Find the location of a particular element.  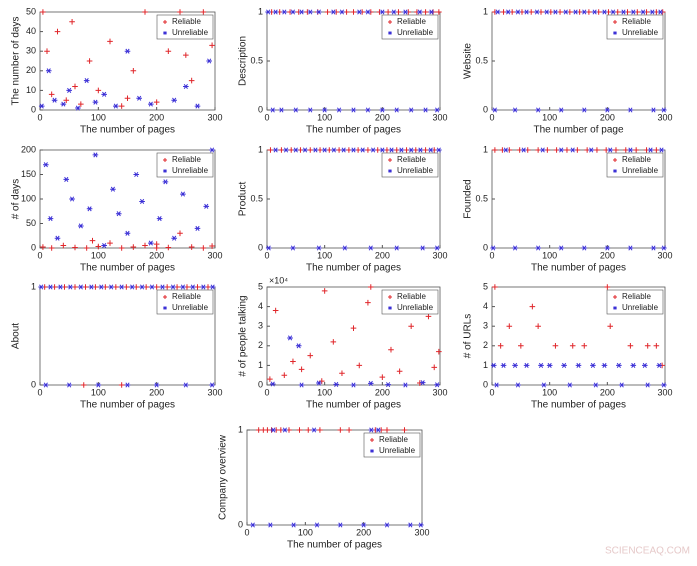

y-tick-label: 150 is located at coordinates (28, 174).